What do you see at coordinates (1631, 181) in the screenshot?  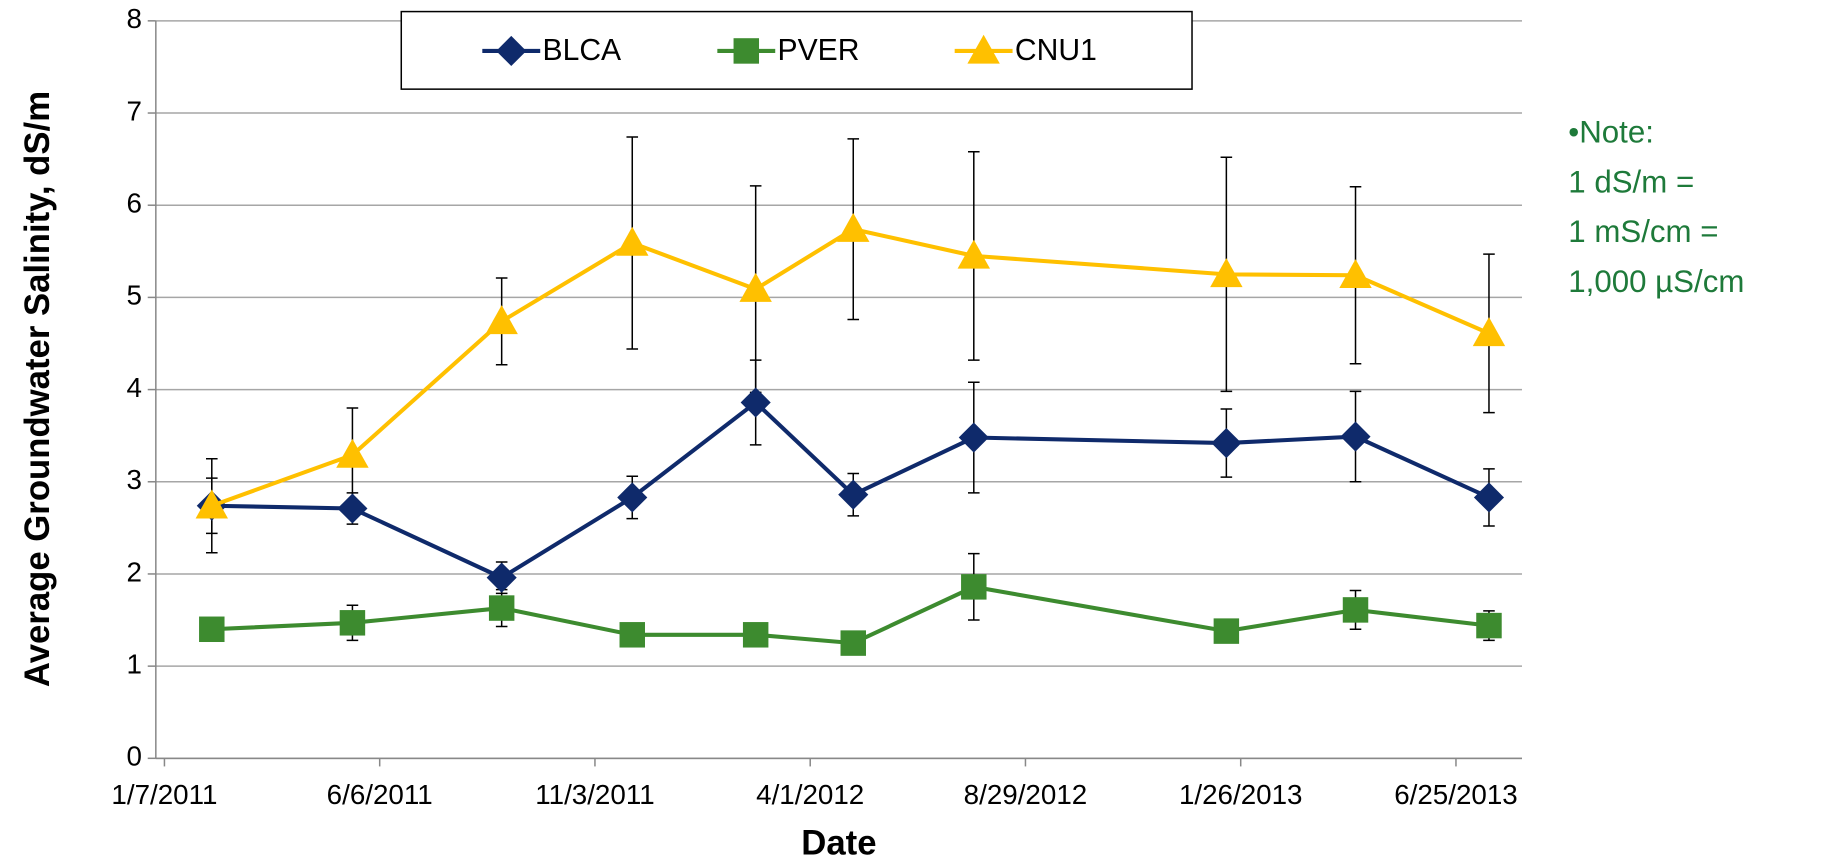 I see `note-line: 1 dS/m =` at bounding box center [1631, 181].